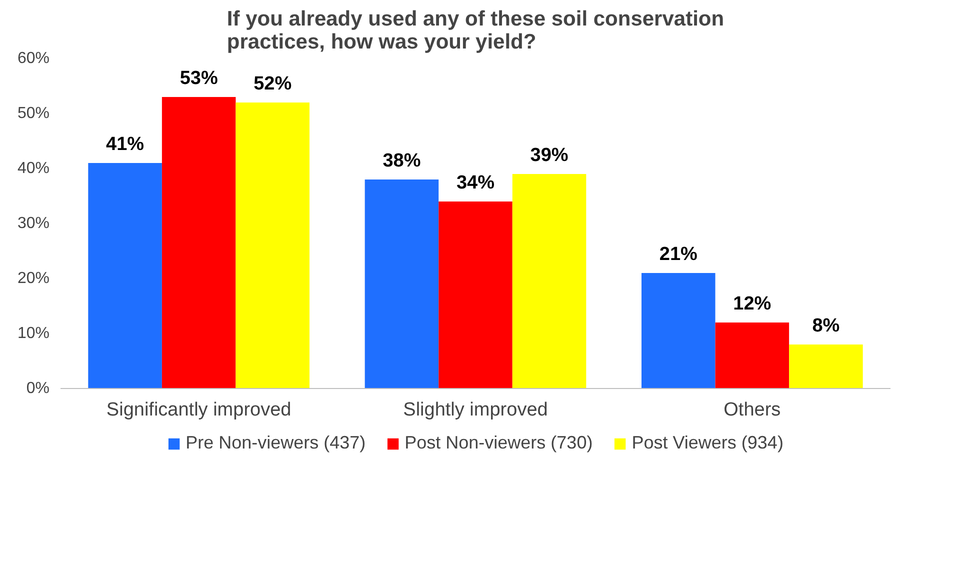 This screenshot has width=956, height=584. I want to click on legend-label: Pre Non-viewers (437), so click(276, 443).